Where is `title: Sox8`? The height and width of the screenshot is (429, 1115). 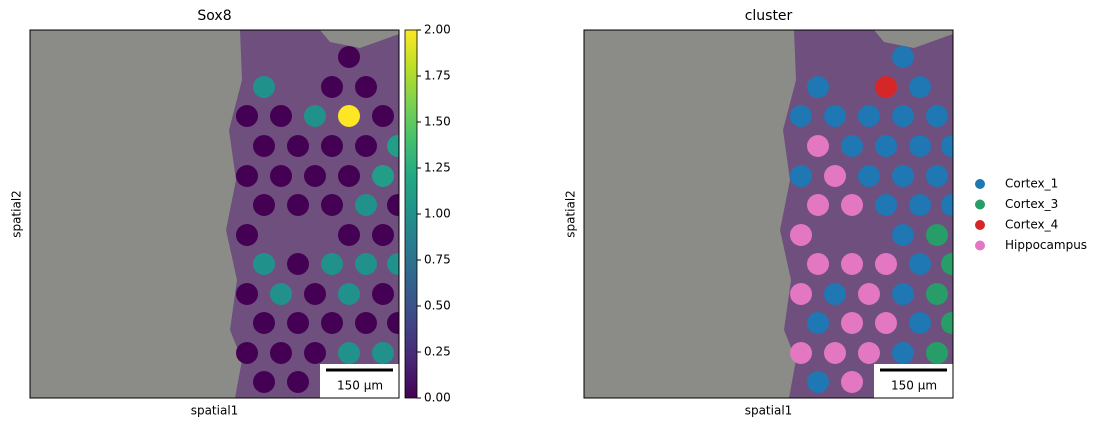
title: Sox8 is located at coordinates (214, 16).